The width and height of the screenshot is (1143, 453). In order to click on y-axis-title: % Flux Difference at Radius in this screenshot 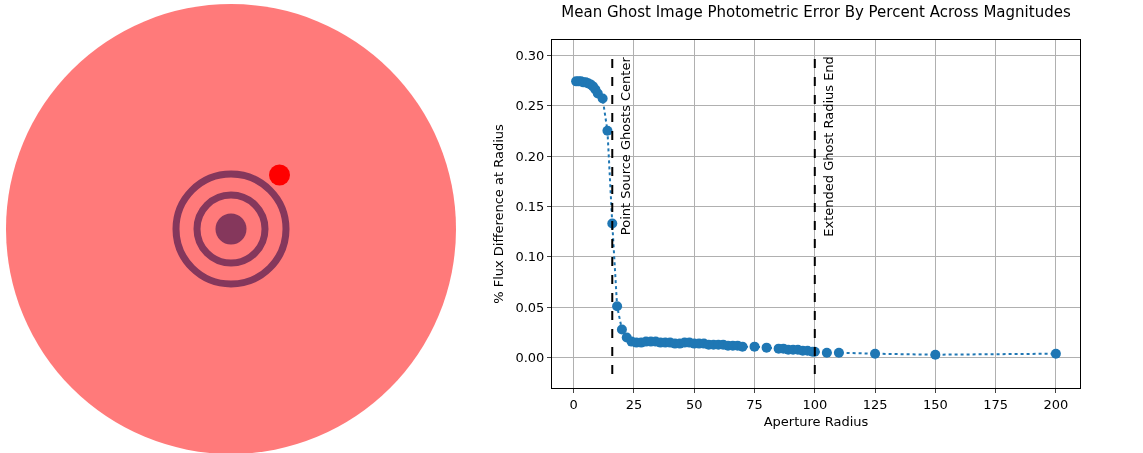, I will do `click(499, 213)`.